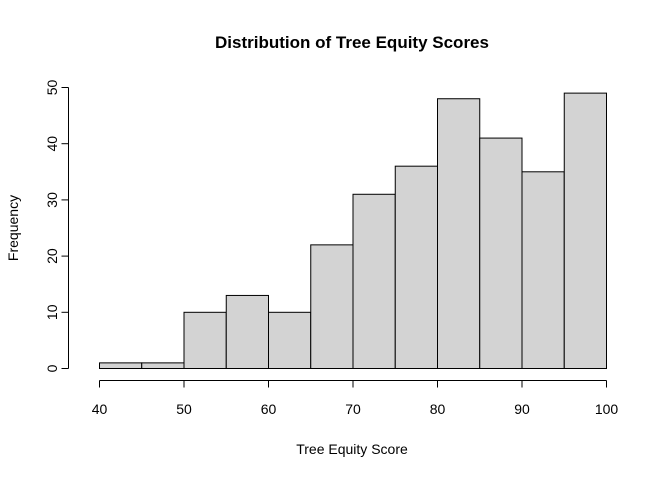 Image resolution: width=667 pixels, height=478 pixels. Describe the element at coordinates (269, 409) in the screenshot. I see `x-tick-label: 60` at that location.